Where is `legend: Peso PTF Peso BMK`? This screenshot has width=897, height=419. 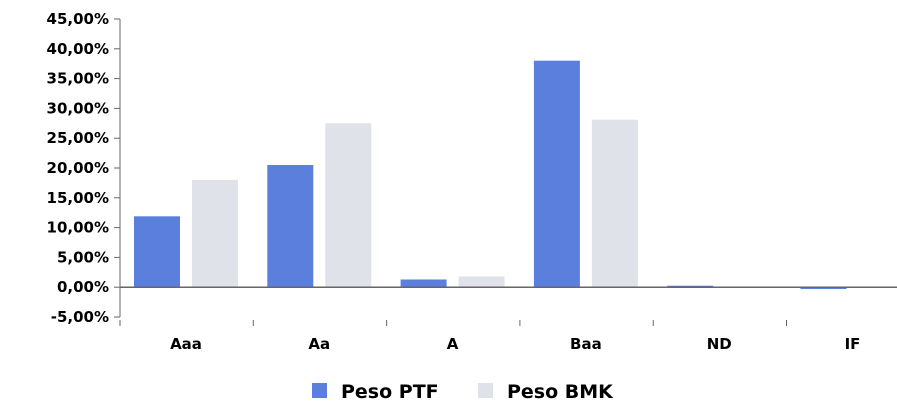
legend: Peso PTF Peso BMK is located at coordinates (463, 392).